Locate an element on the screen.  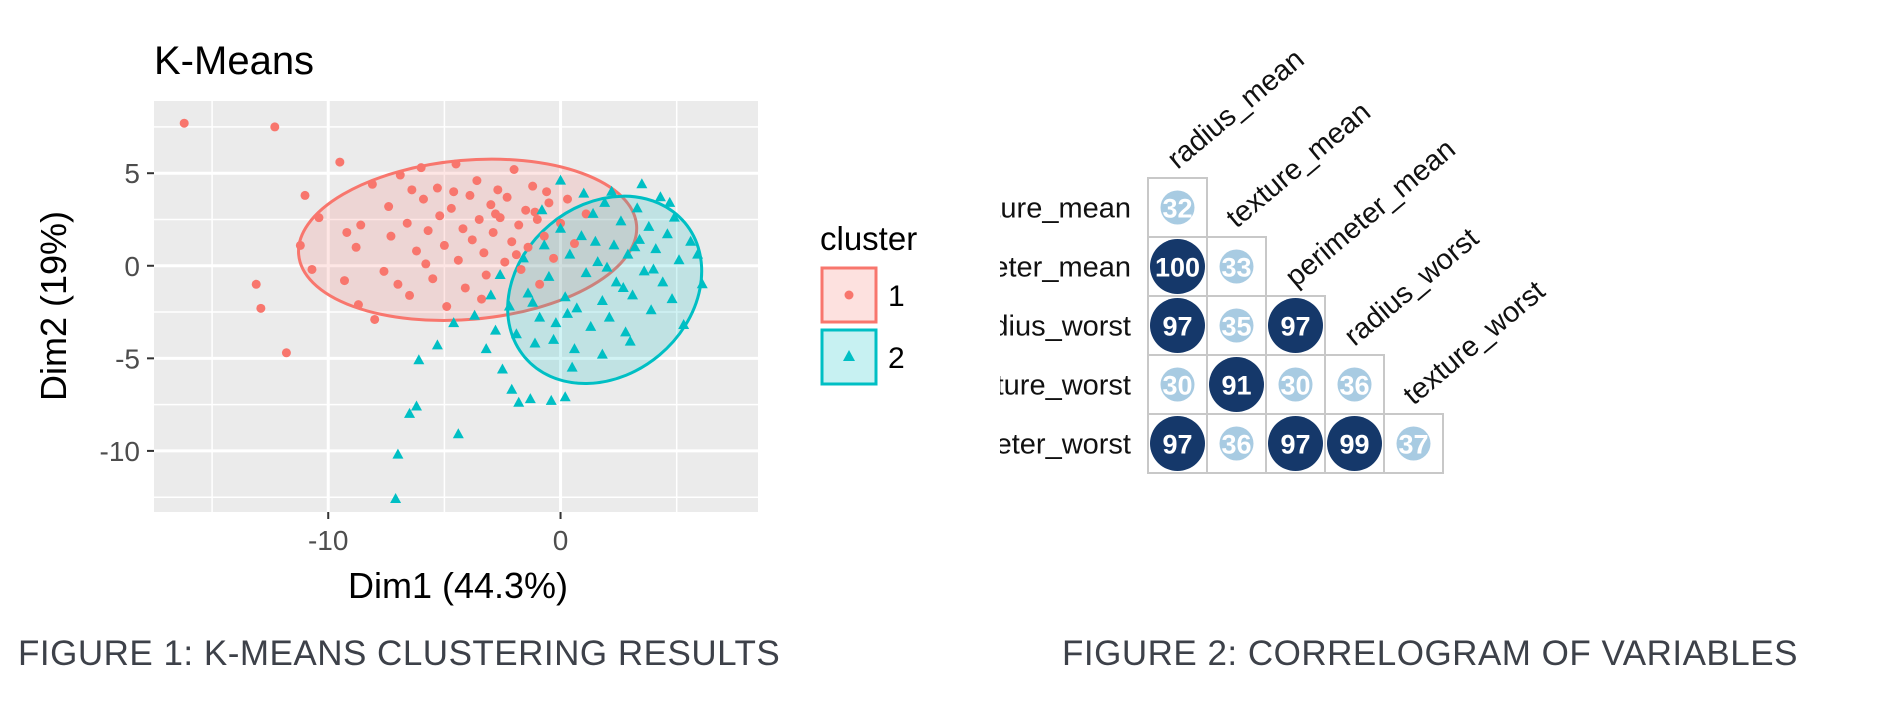
correlation-value: 91 is located at coordinates (1236, 386).